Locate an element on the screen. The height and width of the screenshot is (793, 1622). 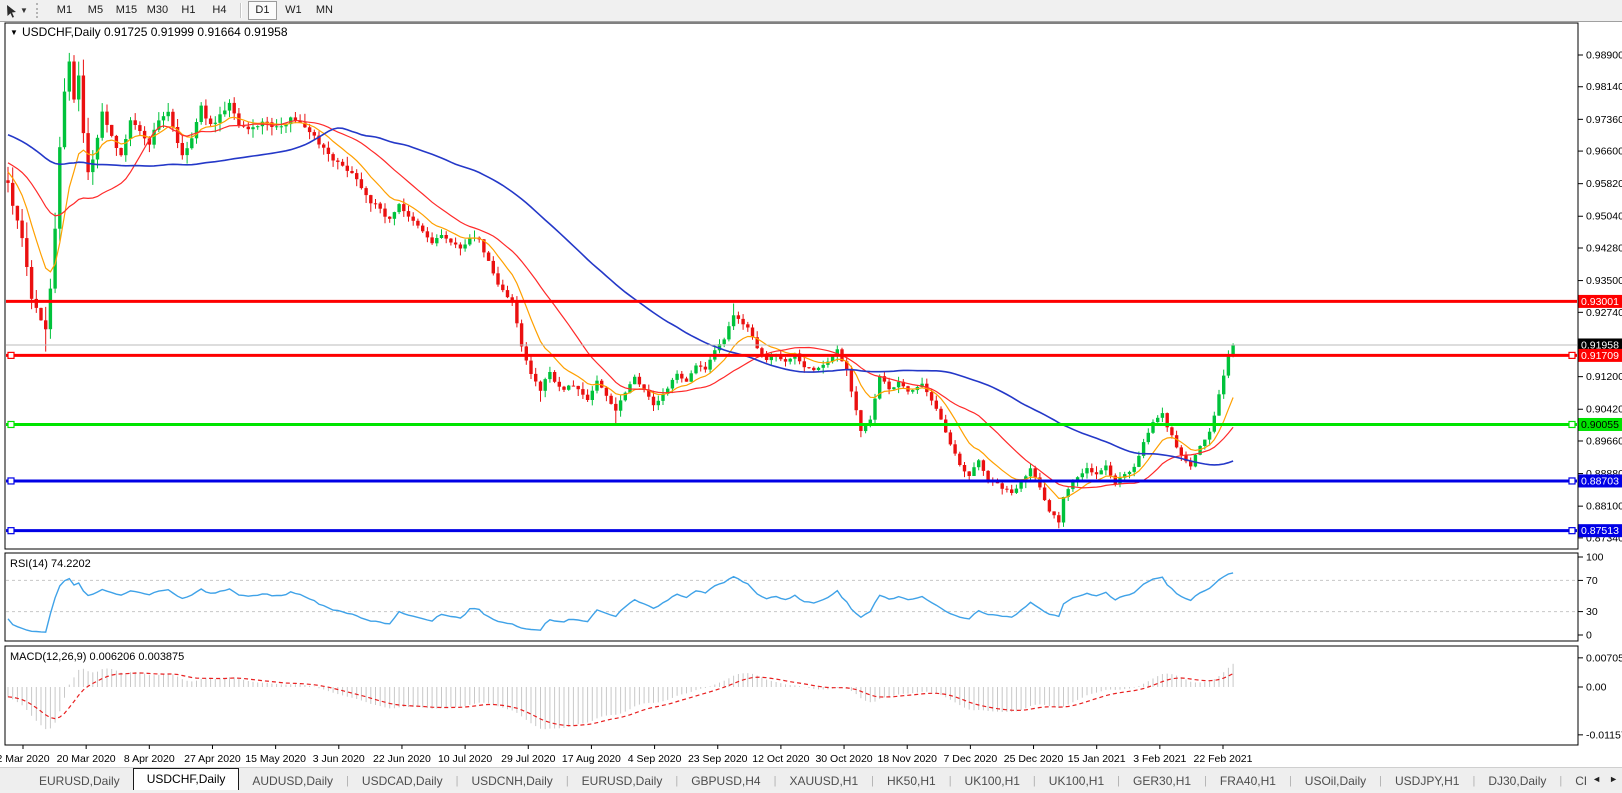
date-tick-label: 8 Apr 2020 is located at coordinates (149, 759).